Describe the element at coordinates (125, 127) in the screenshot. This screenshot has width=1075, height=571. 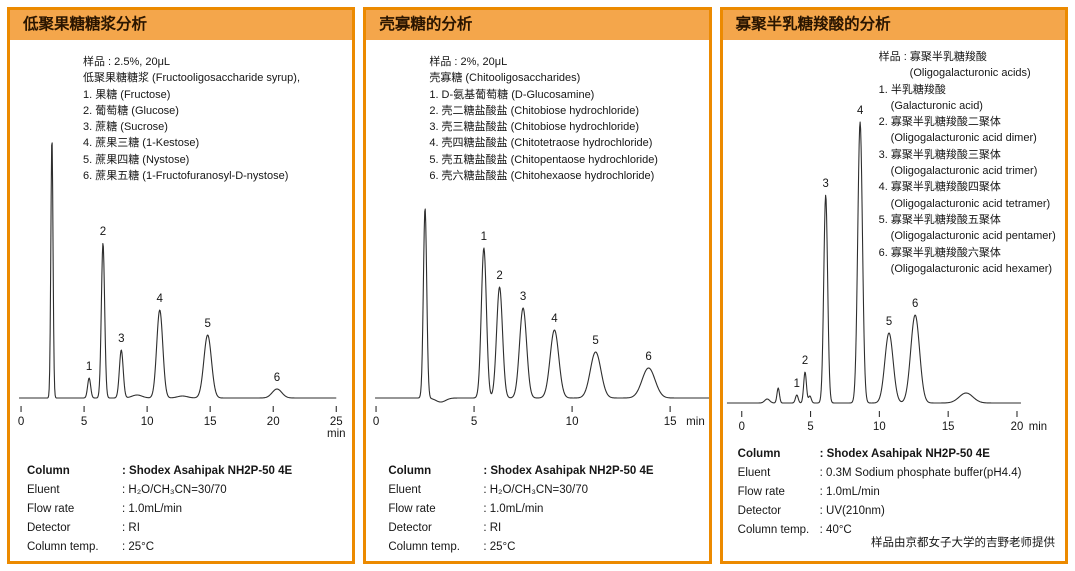
I see `sample-line: 3. 蔗糖 (Sucrose)` at that location.